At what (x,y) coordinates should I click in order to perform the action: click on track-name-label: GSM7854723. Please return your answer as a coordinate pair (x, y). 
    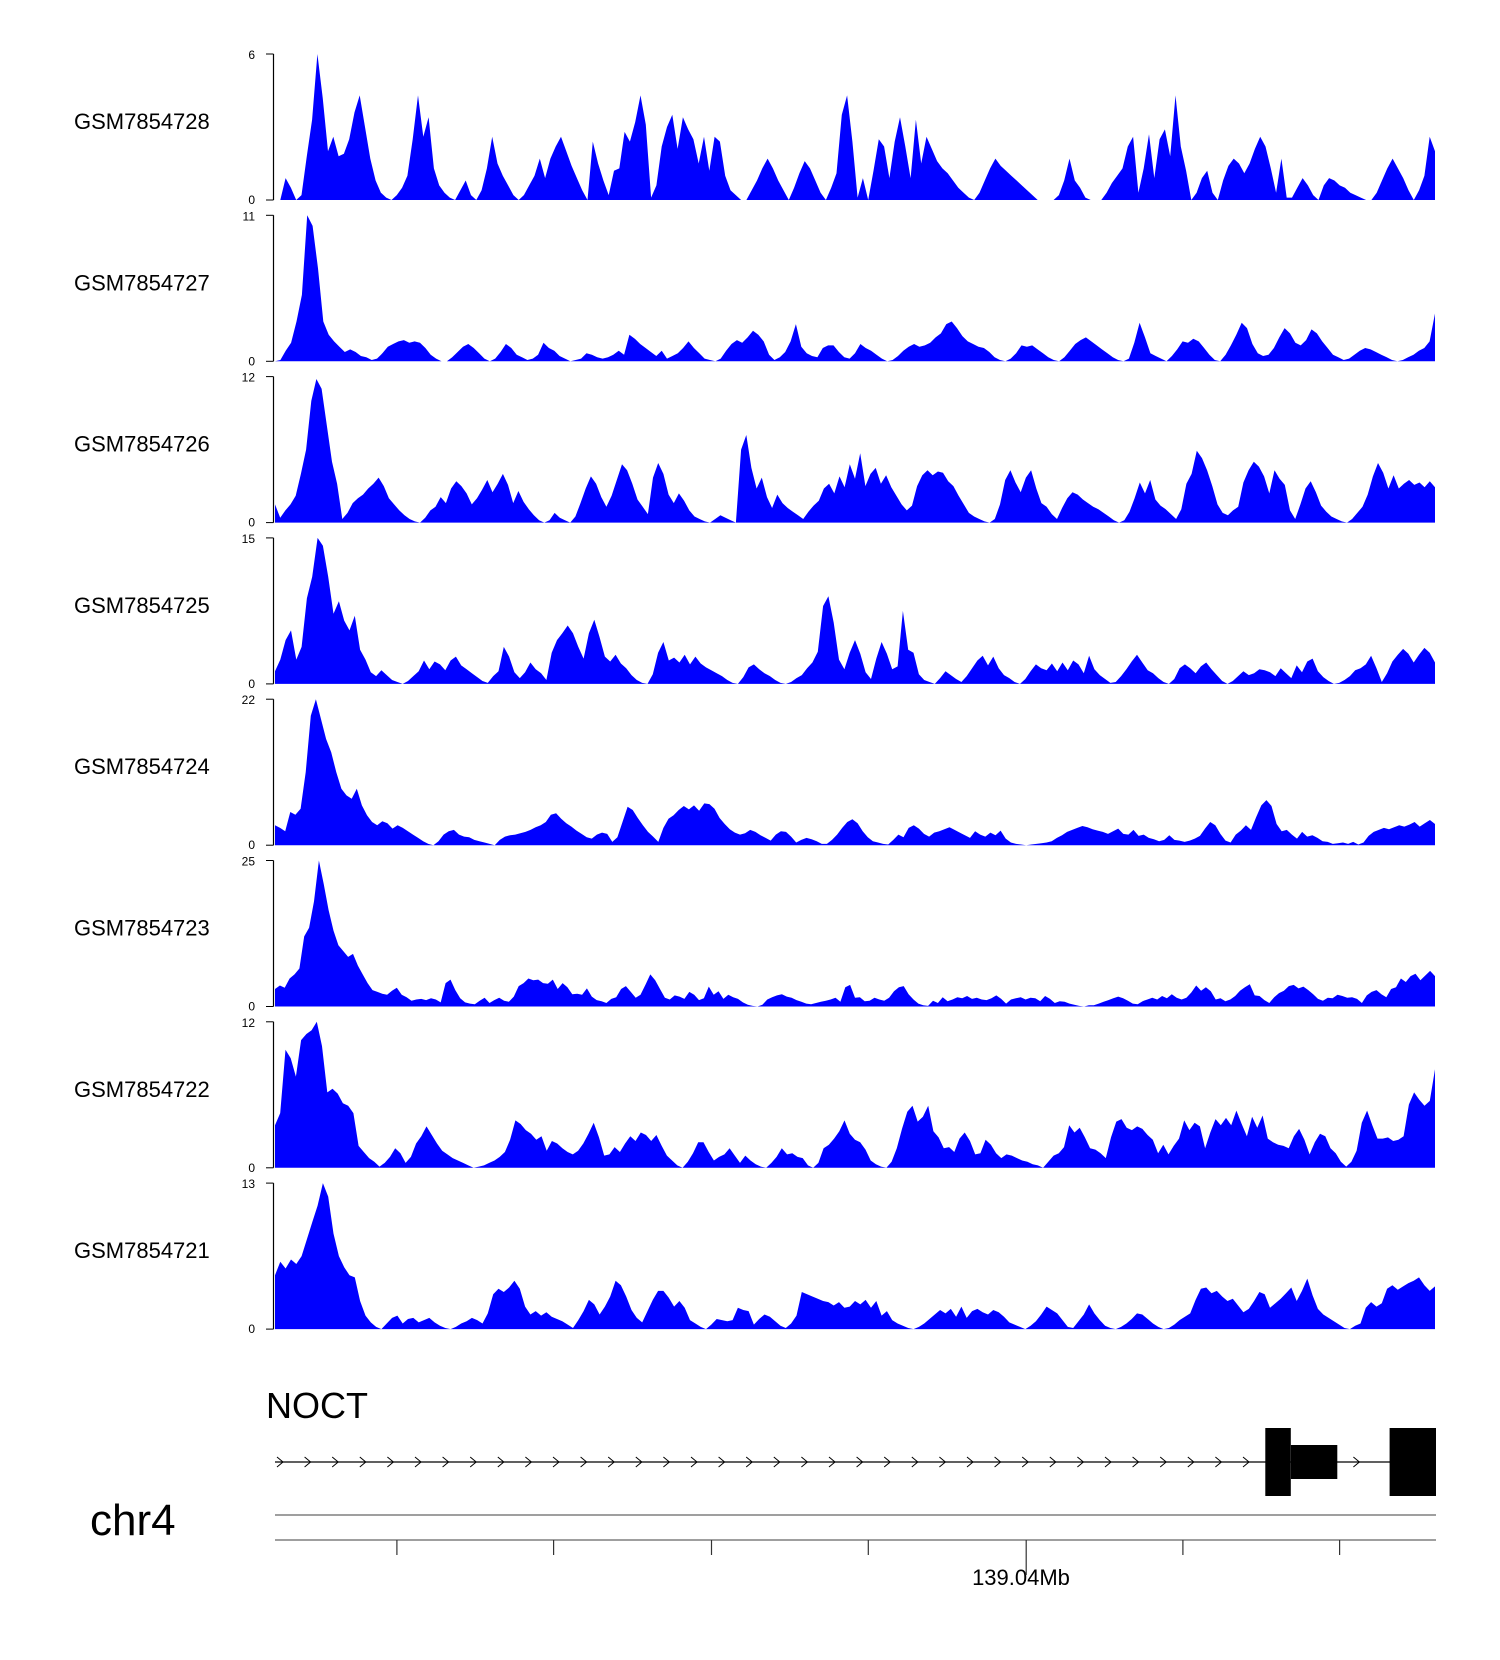
    Looking at the image, I should click on (142, 928).